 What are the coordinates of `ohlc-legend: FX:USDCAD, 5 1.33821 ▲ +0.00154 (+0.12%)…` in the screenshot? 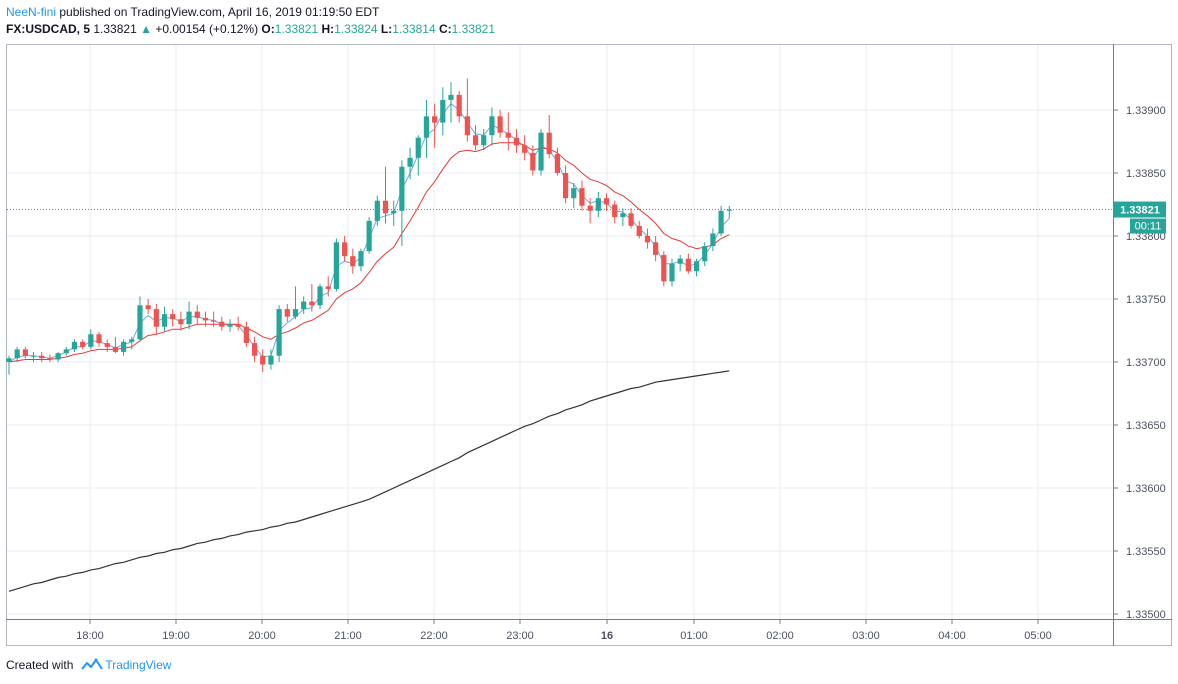 It's located at (250, 29).